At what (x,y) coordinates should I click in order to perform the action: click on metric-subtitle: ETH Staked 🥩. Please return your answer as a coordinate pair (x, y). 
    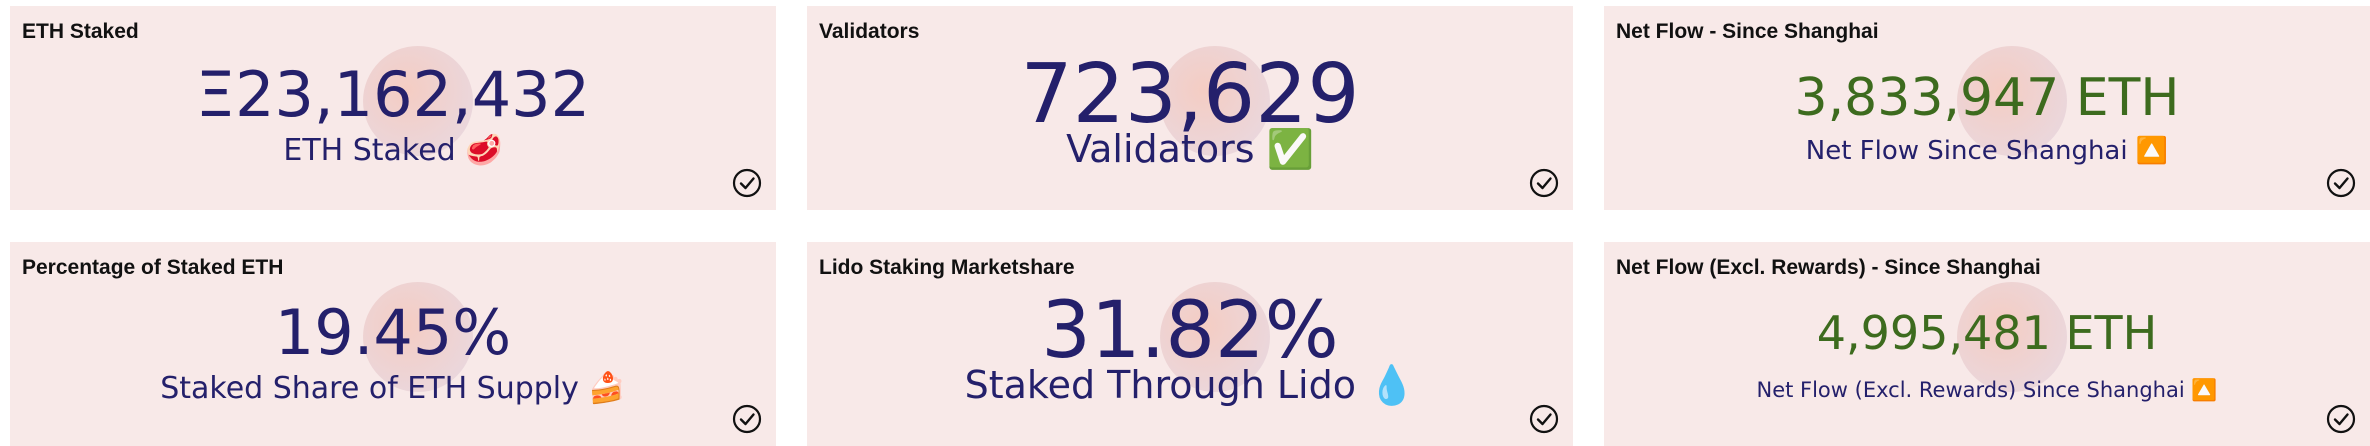
    Looking at the image, I should click on (393, 150).